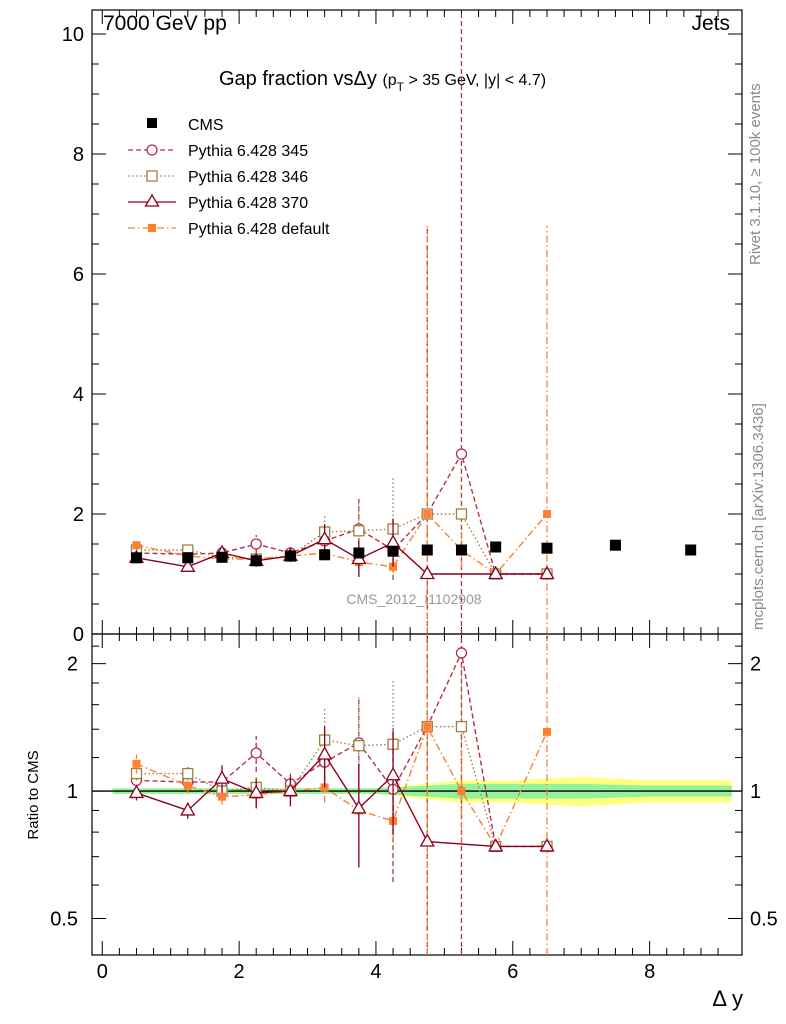  Describe the element at coordinates (755, 174) in the screenshot. I see `rivet-label: Rivet 3.1.10, ≥ 100k events` at that location.